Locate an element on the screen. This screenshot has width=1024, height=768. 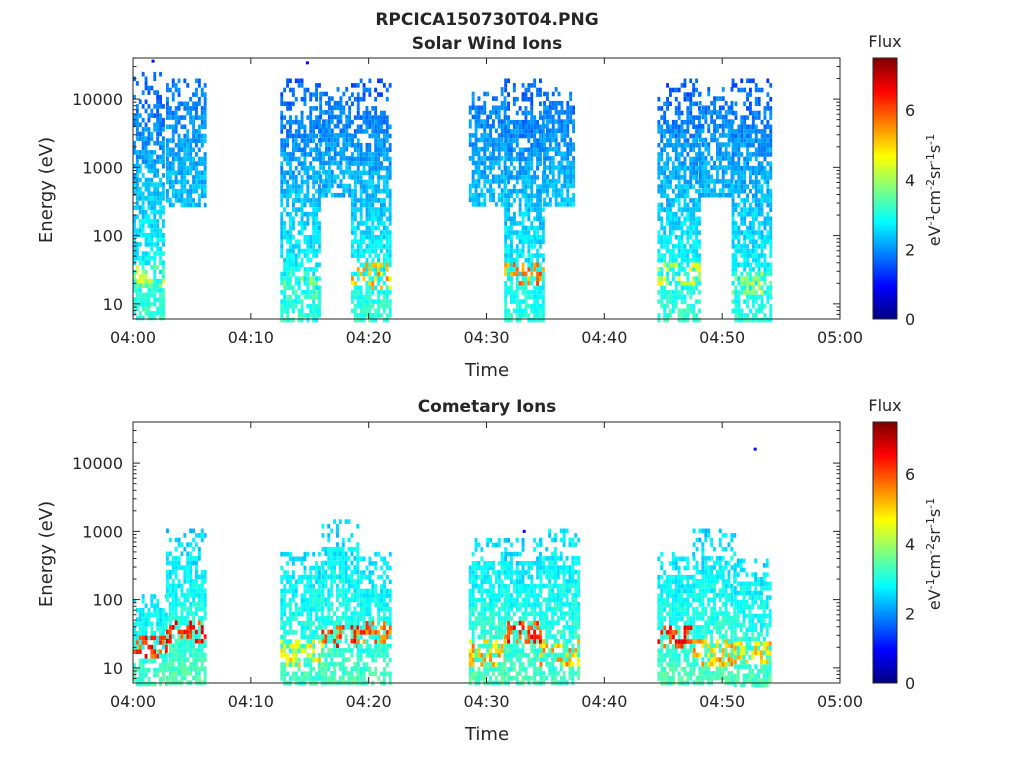
heatmap-block is located at coordinates (371, 200).